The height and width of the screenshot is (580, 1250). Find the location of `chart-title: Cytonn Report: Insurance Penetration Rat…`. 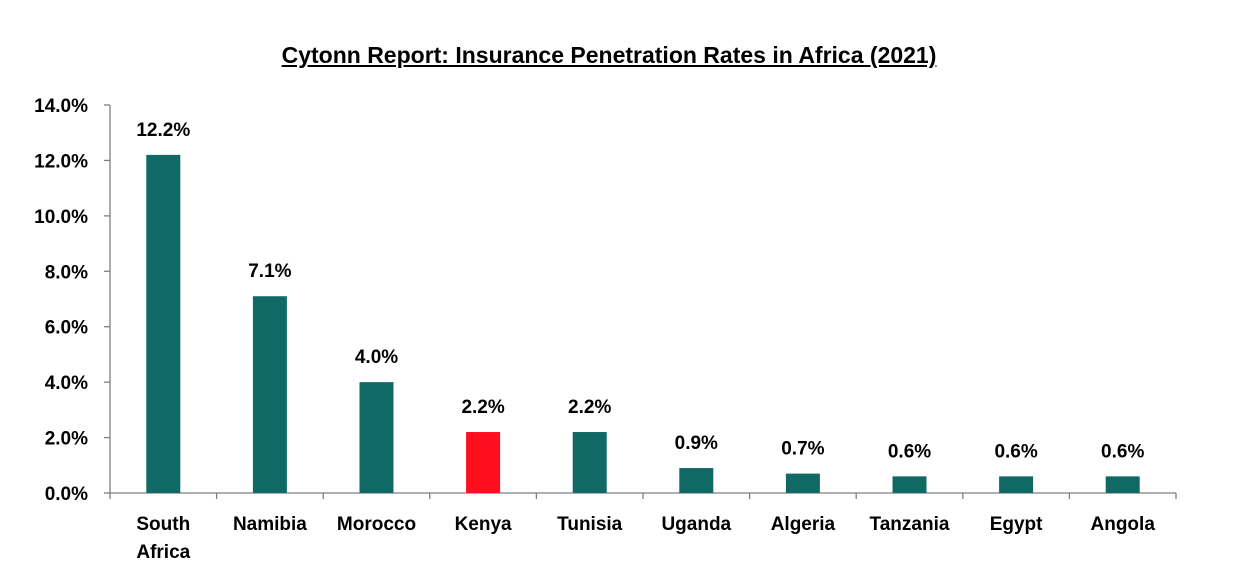

chart-title: Cytonn Report: Insurance Penetration Rat… is located at coordinates (609, 55).